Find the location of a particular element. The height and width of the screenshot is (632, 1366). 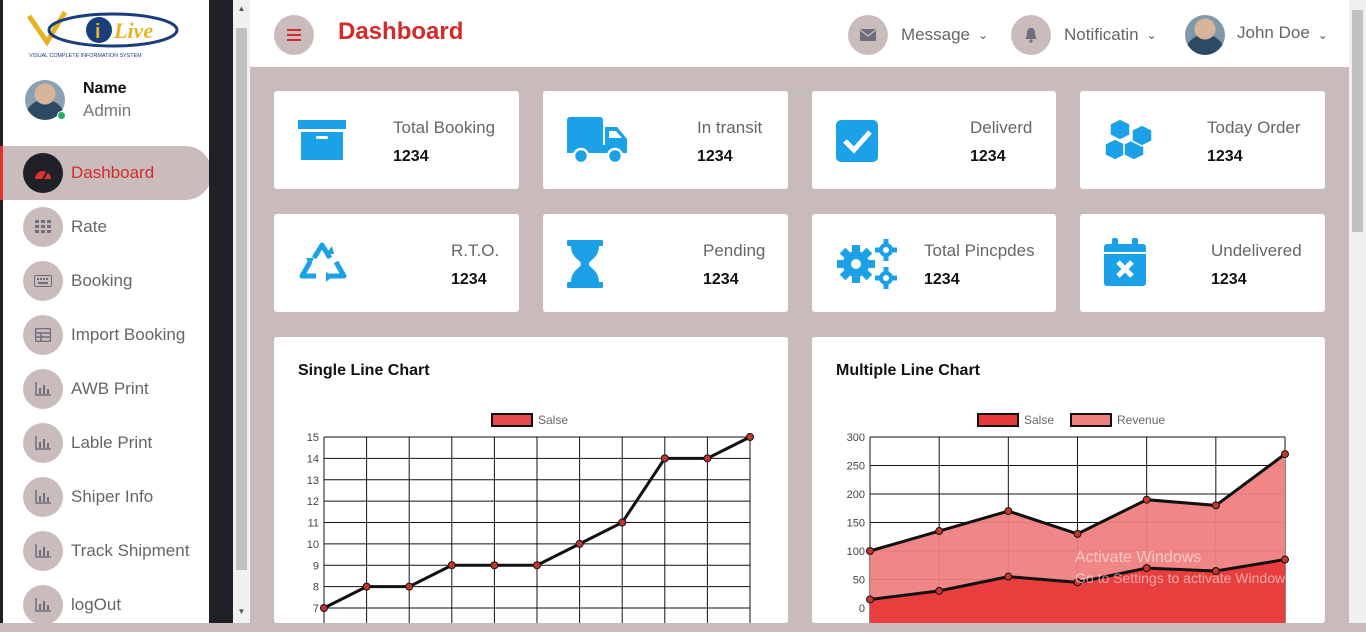

stat-card-rto: R.T.O. 1234 is located at coordinates (396, 263).